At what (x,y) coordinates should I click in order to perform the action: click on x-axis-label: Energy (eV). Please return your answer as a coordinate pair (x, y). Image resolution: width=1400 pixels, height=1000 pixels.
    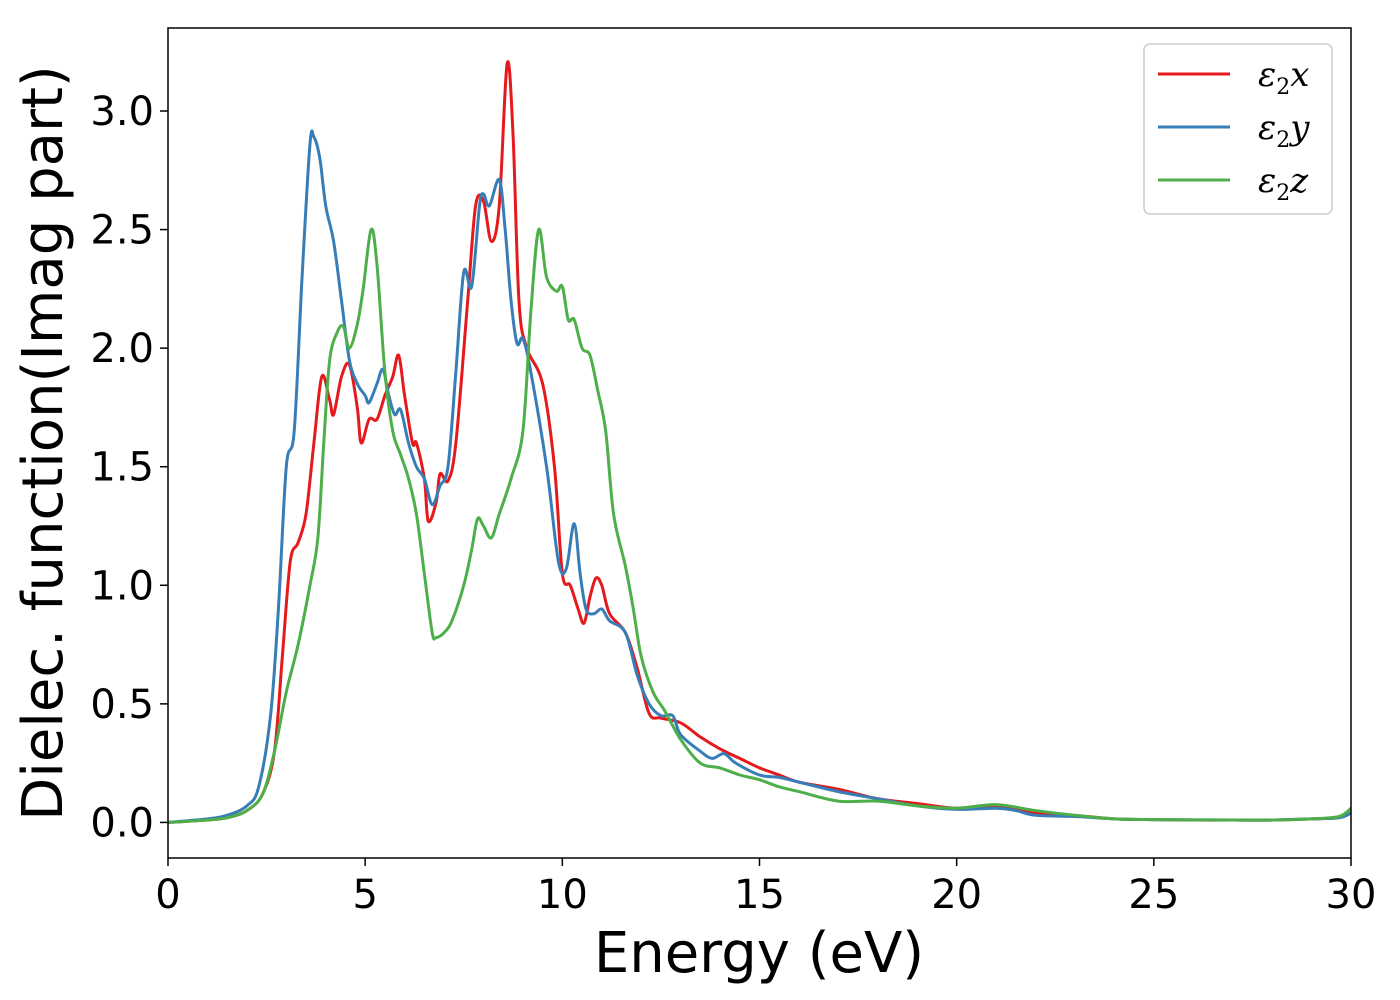
    Looking at the image, I should click on (759, 953).